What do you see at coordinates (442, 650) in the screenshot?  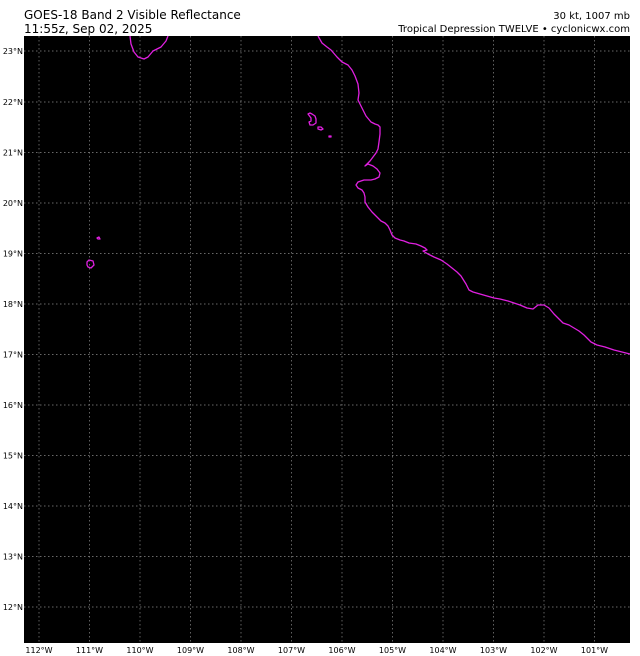 I see `lon-label: 104°W` at bounding box center [442, 650].